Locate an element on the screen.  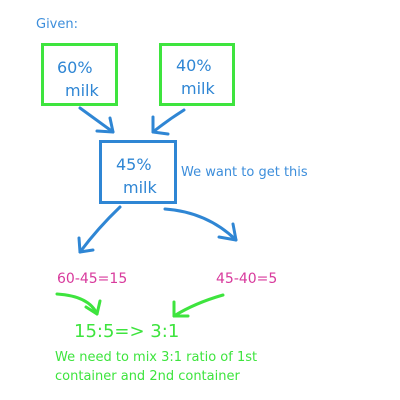
box-right-milk: milk is located at coordinates (198, 88).